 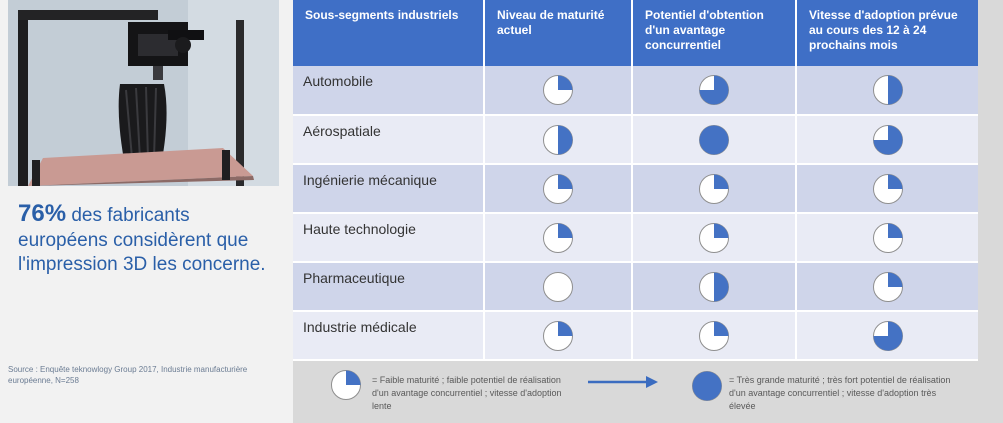 What do you see at coordinates (42, 213) in the screenshot?
I see `stat-number: 76%` at bounding box center [42, 213].